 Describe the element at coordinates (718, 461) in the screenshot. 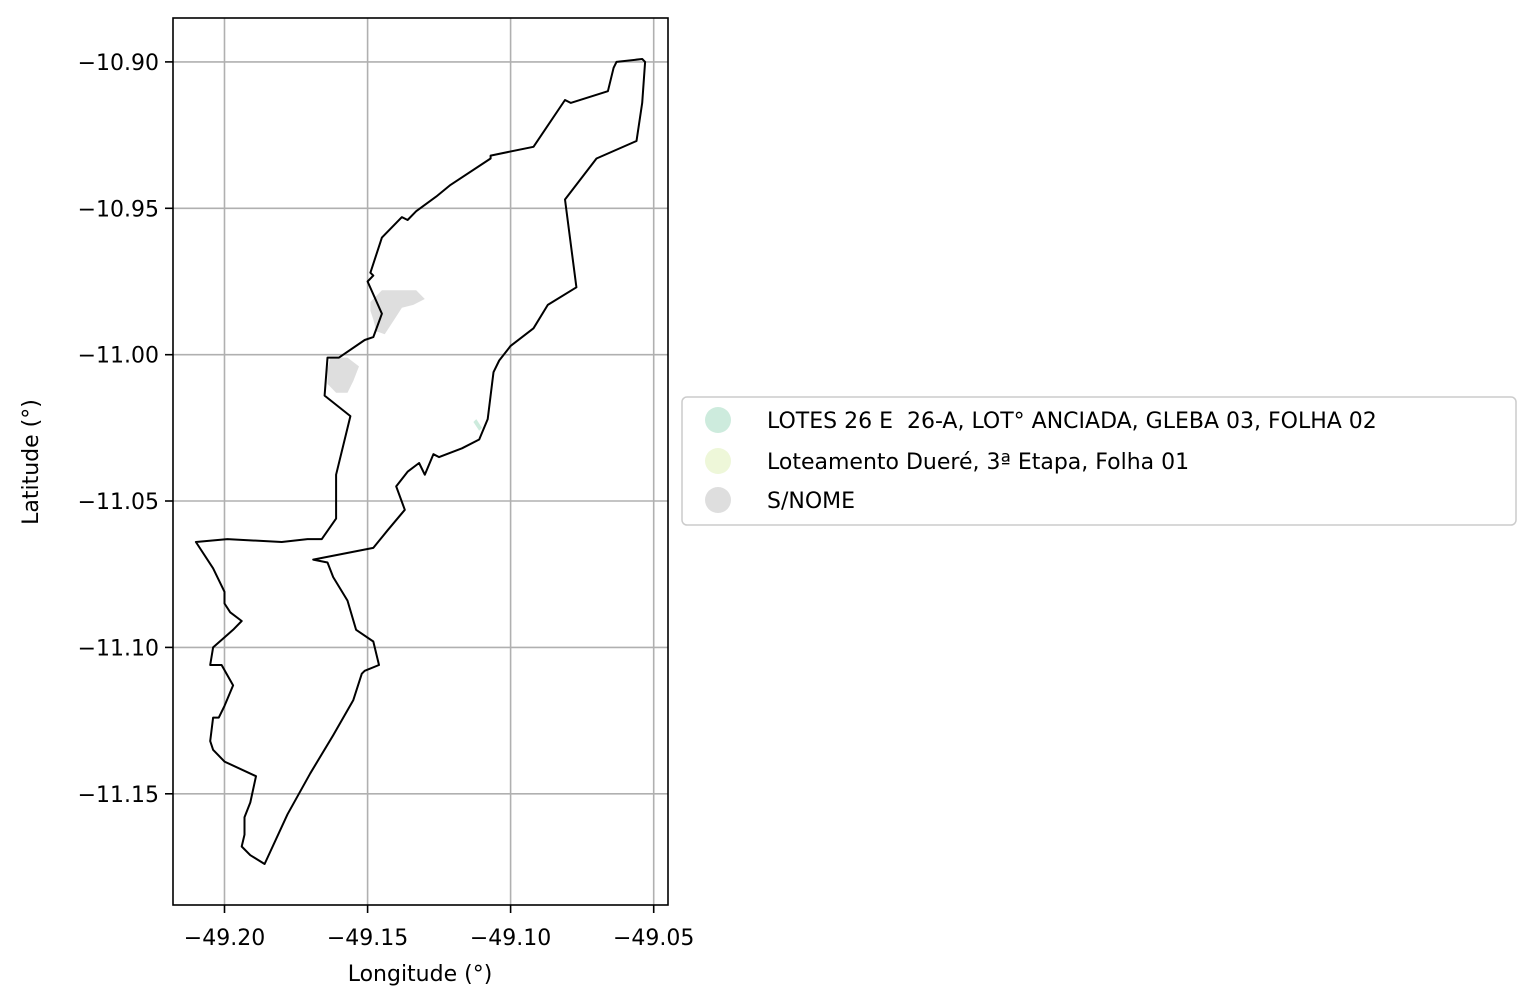

I see `legend-marker-loteamento` at that location.